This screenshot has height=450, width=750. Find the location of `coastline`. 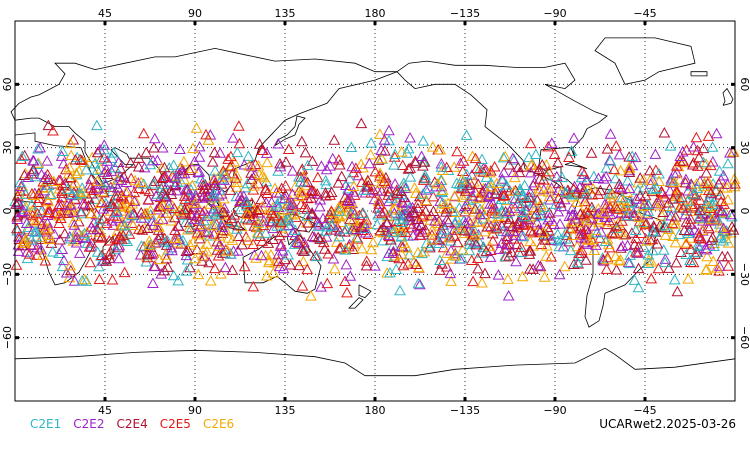

coastline is located at coordinates (645, 61).